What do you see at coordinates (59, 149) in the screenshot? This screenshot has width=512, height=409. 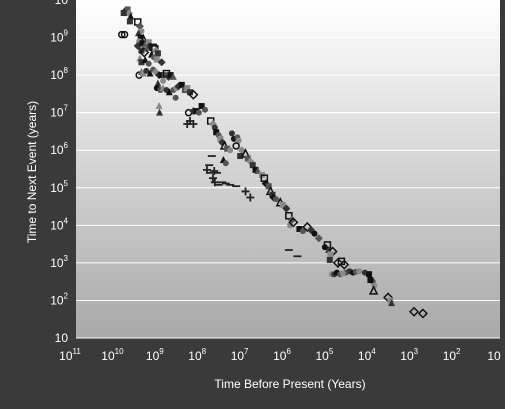 I see `y-tick-label: 10⁶` at bounding box center [59, 149].